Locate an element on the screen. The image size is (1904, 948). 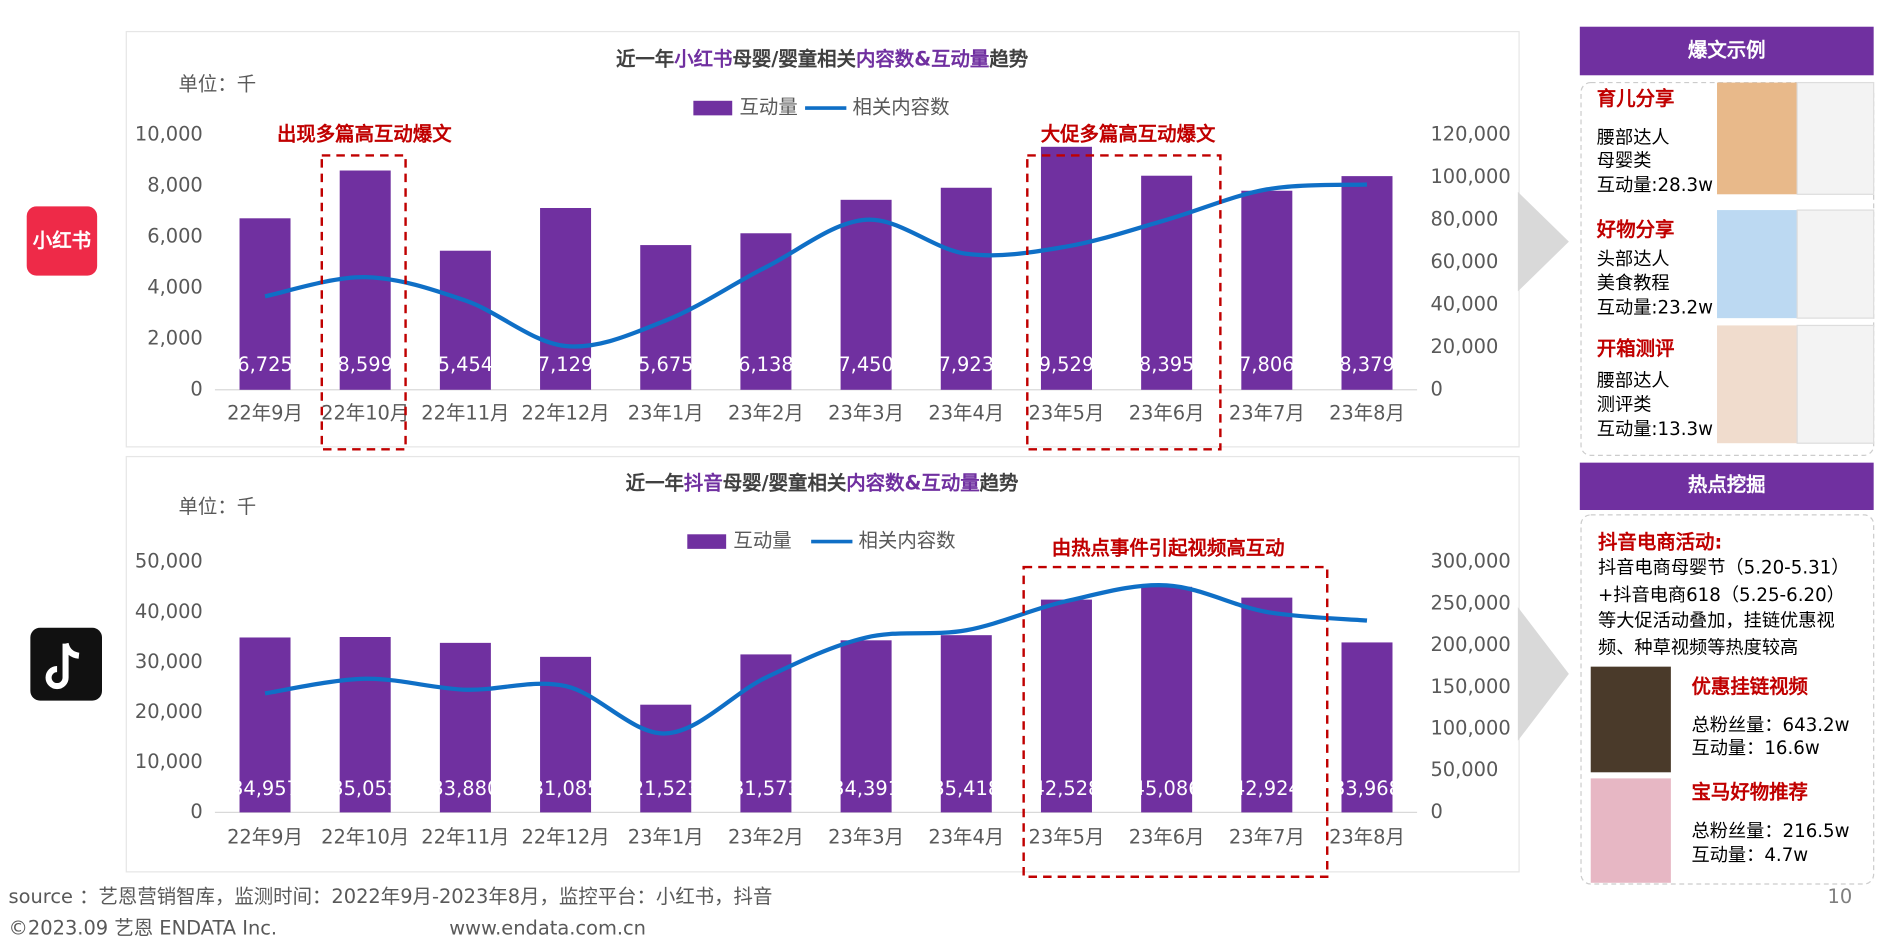
text: 频、种草视频等热度较高 is located at coordinates (1698, 647).